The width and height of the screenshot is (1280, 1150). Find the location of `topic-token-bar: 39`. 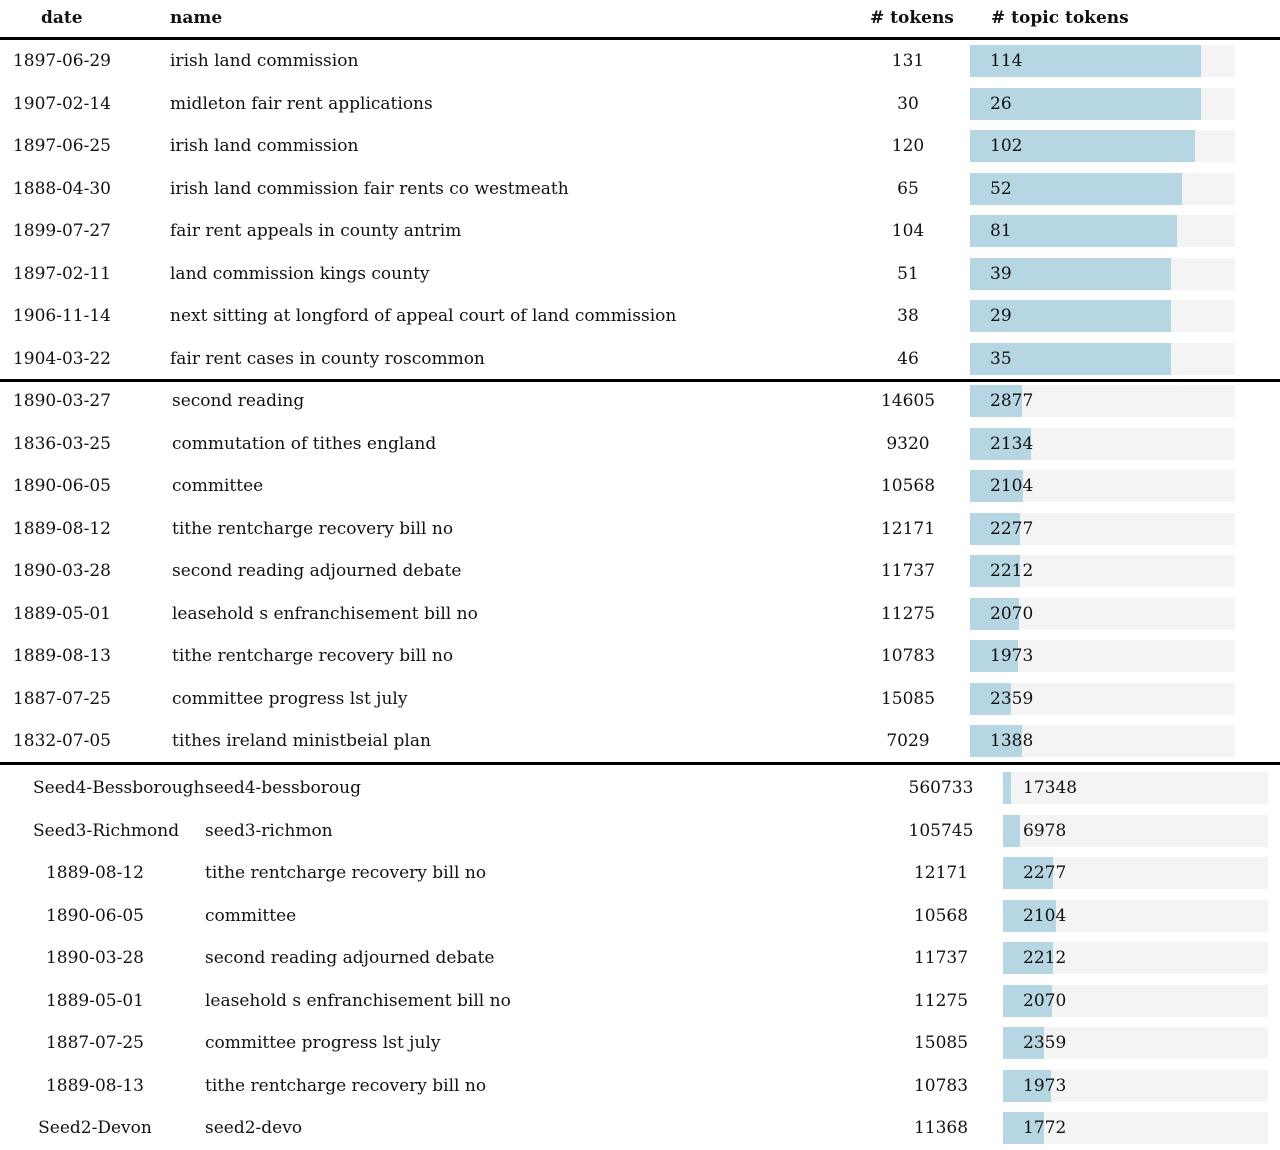

topic-token-bar: 39 is located at coordinates (1102, 273).